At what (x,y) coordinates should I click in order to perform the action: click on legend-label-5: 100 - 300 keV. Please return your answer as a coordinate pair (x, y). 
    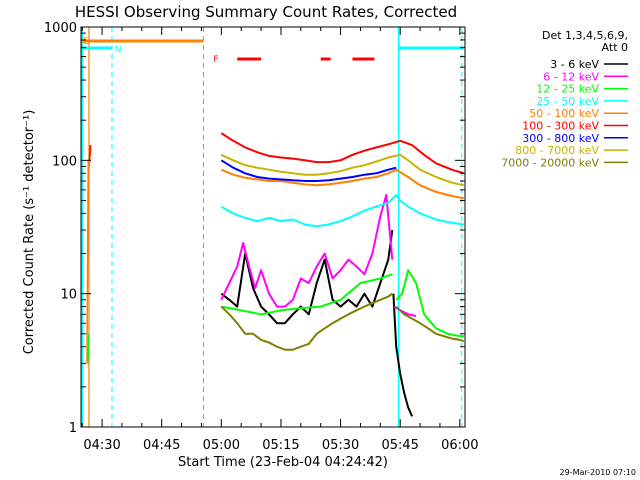
    Looking at the image, I should click on (560, 126).